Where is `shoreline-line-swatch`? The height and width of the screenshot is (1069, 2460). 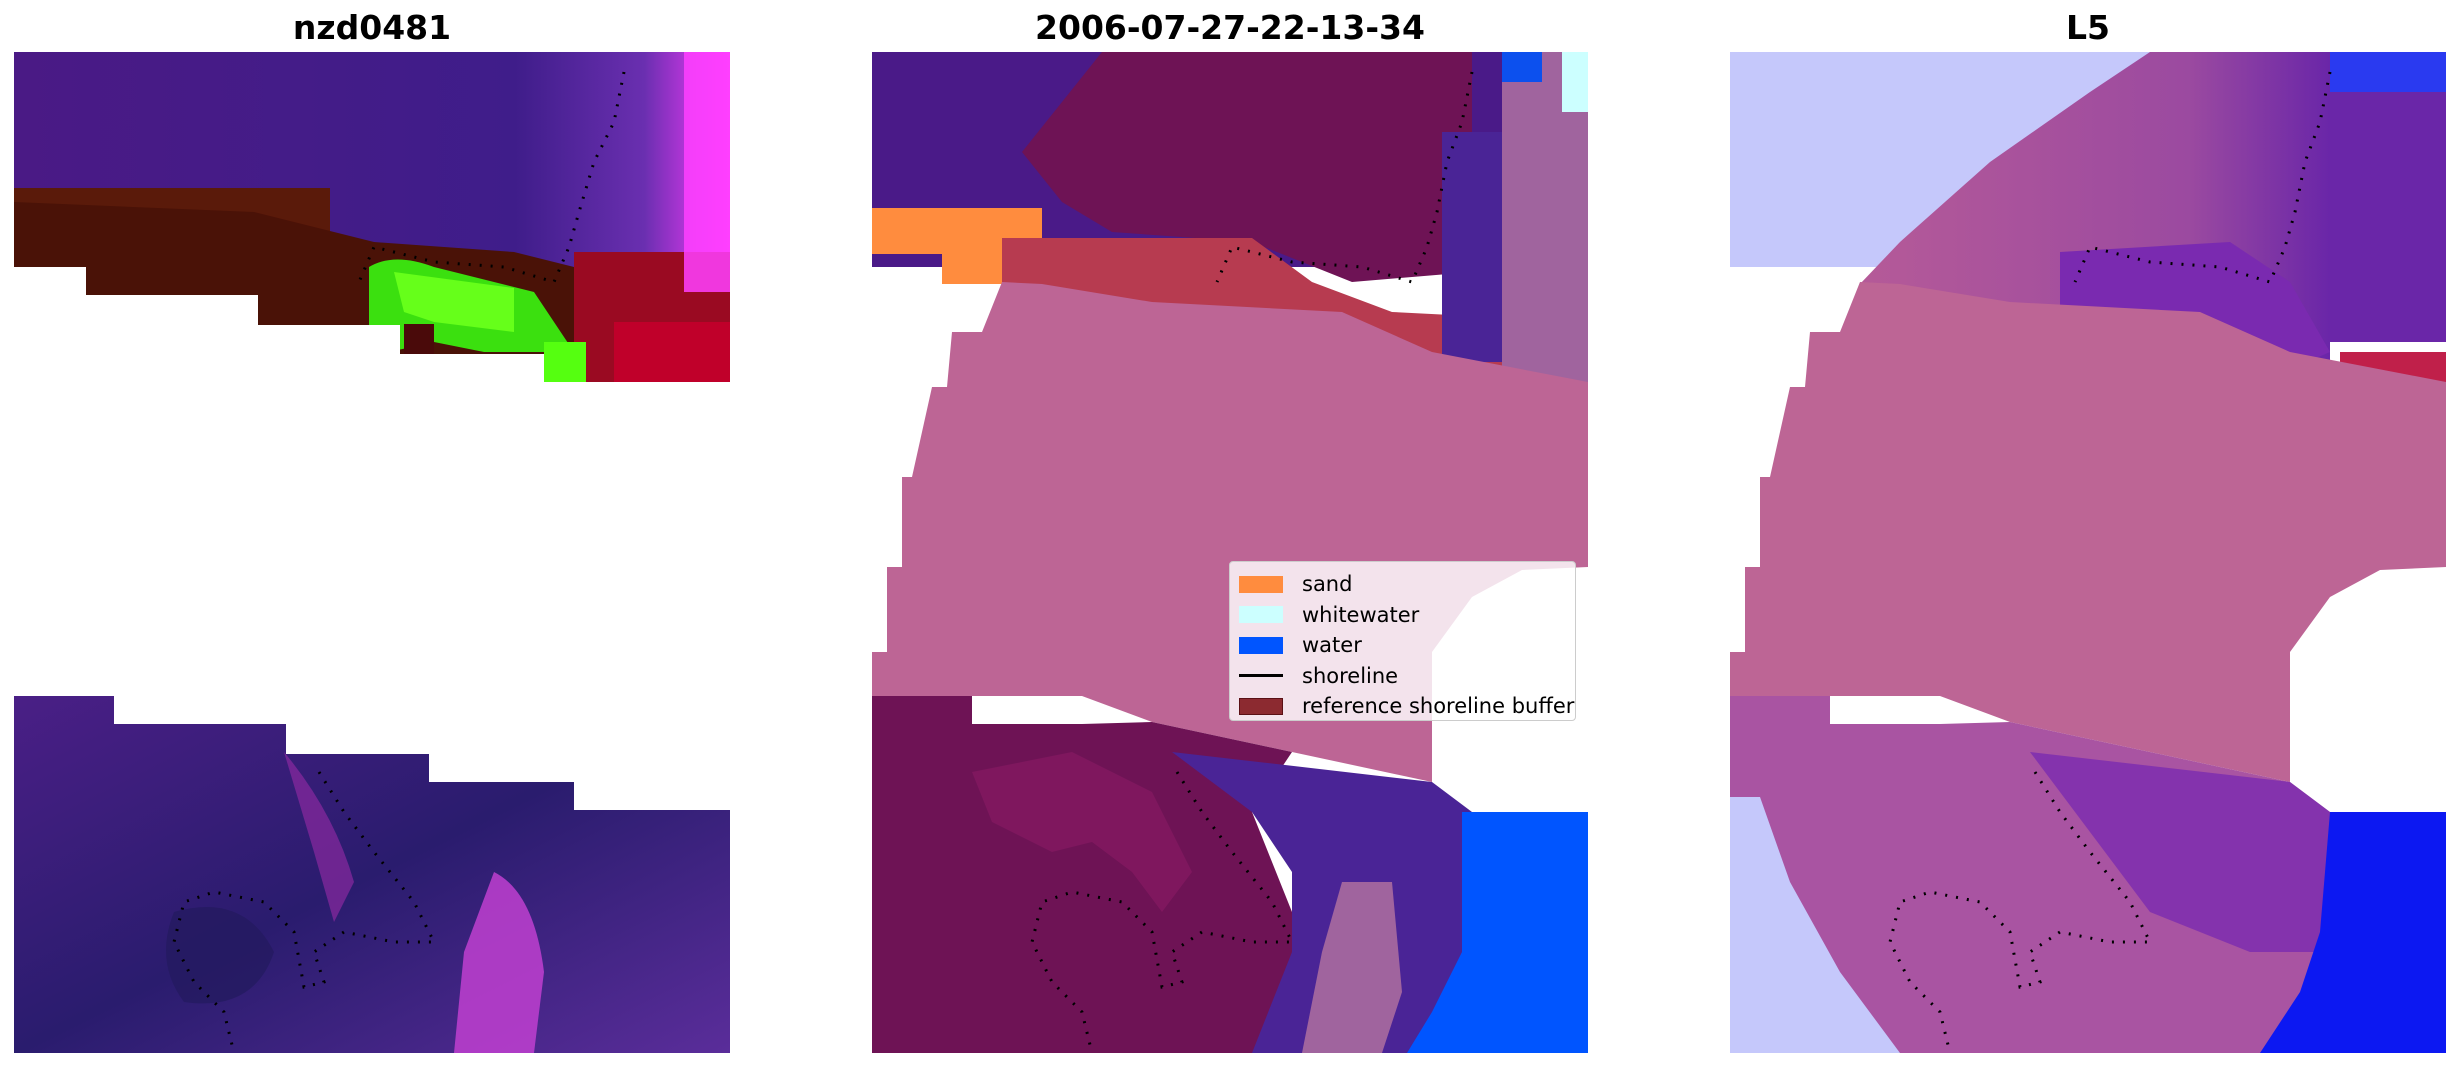
shoreline-line-swatch is located at coordinates (1261, 676).